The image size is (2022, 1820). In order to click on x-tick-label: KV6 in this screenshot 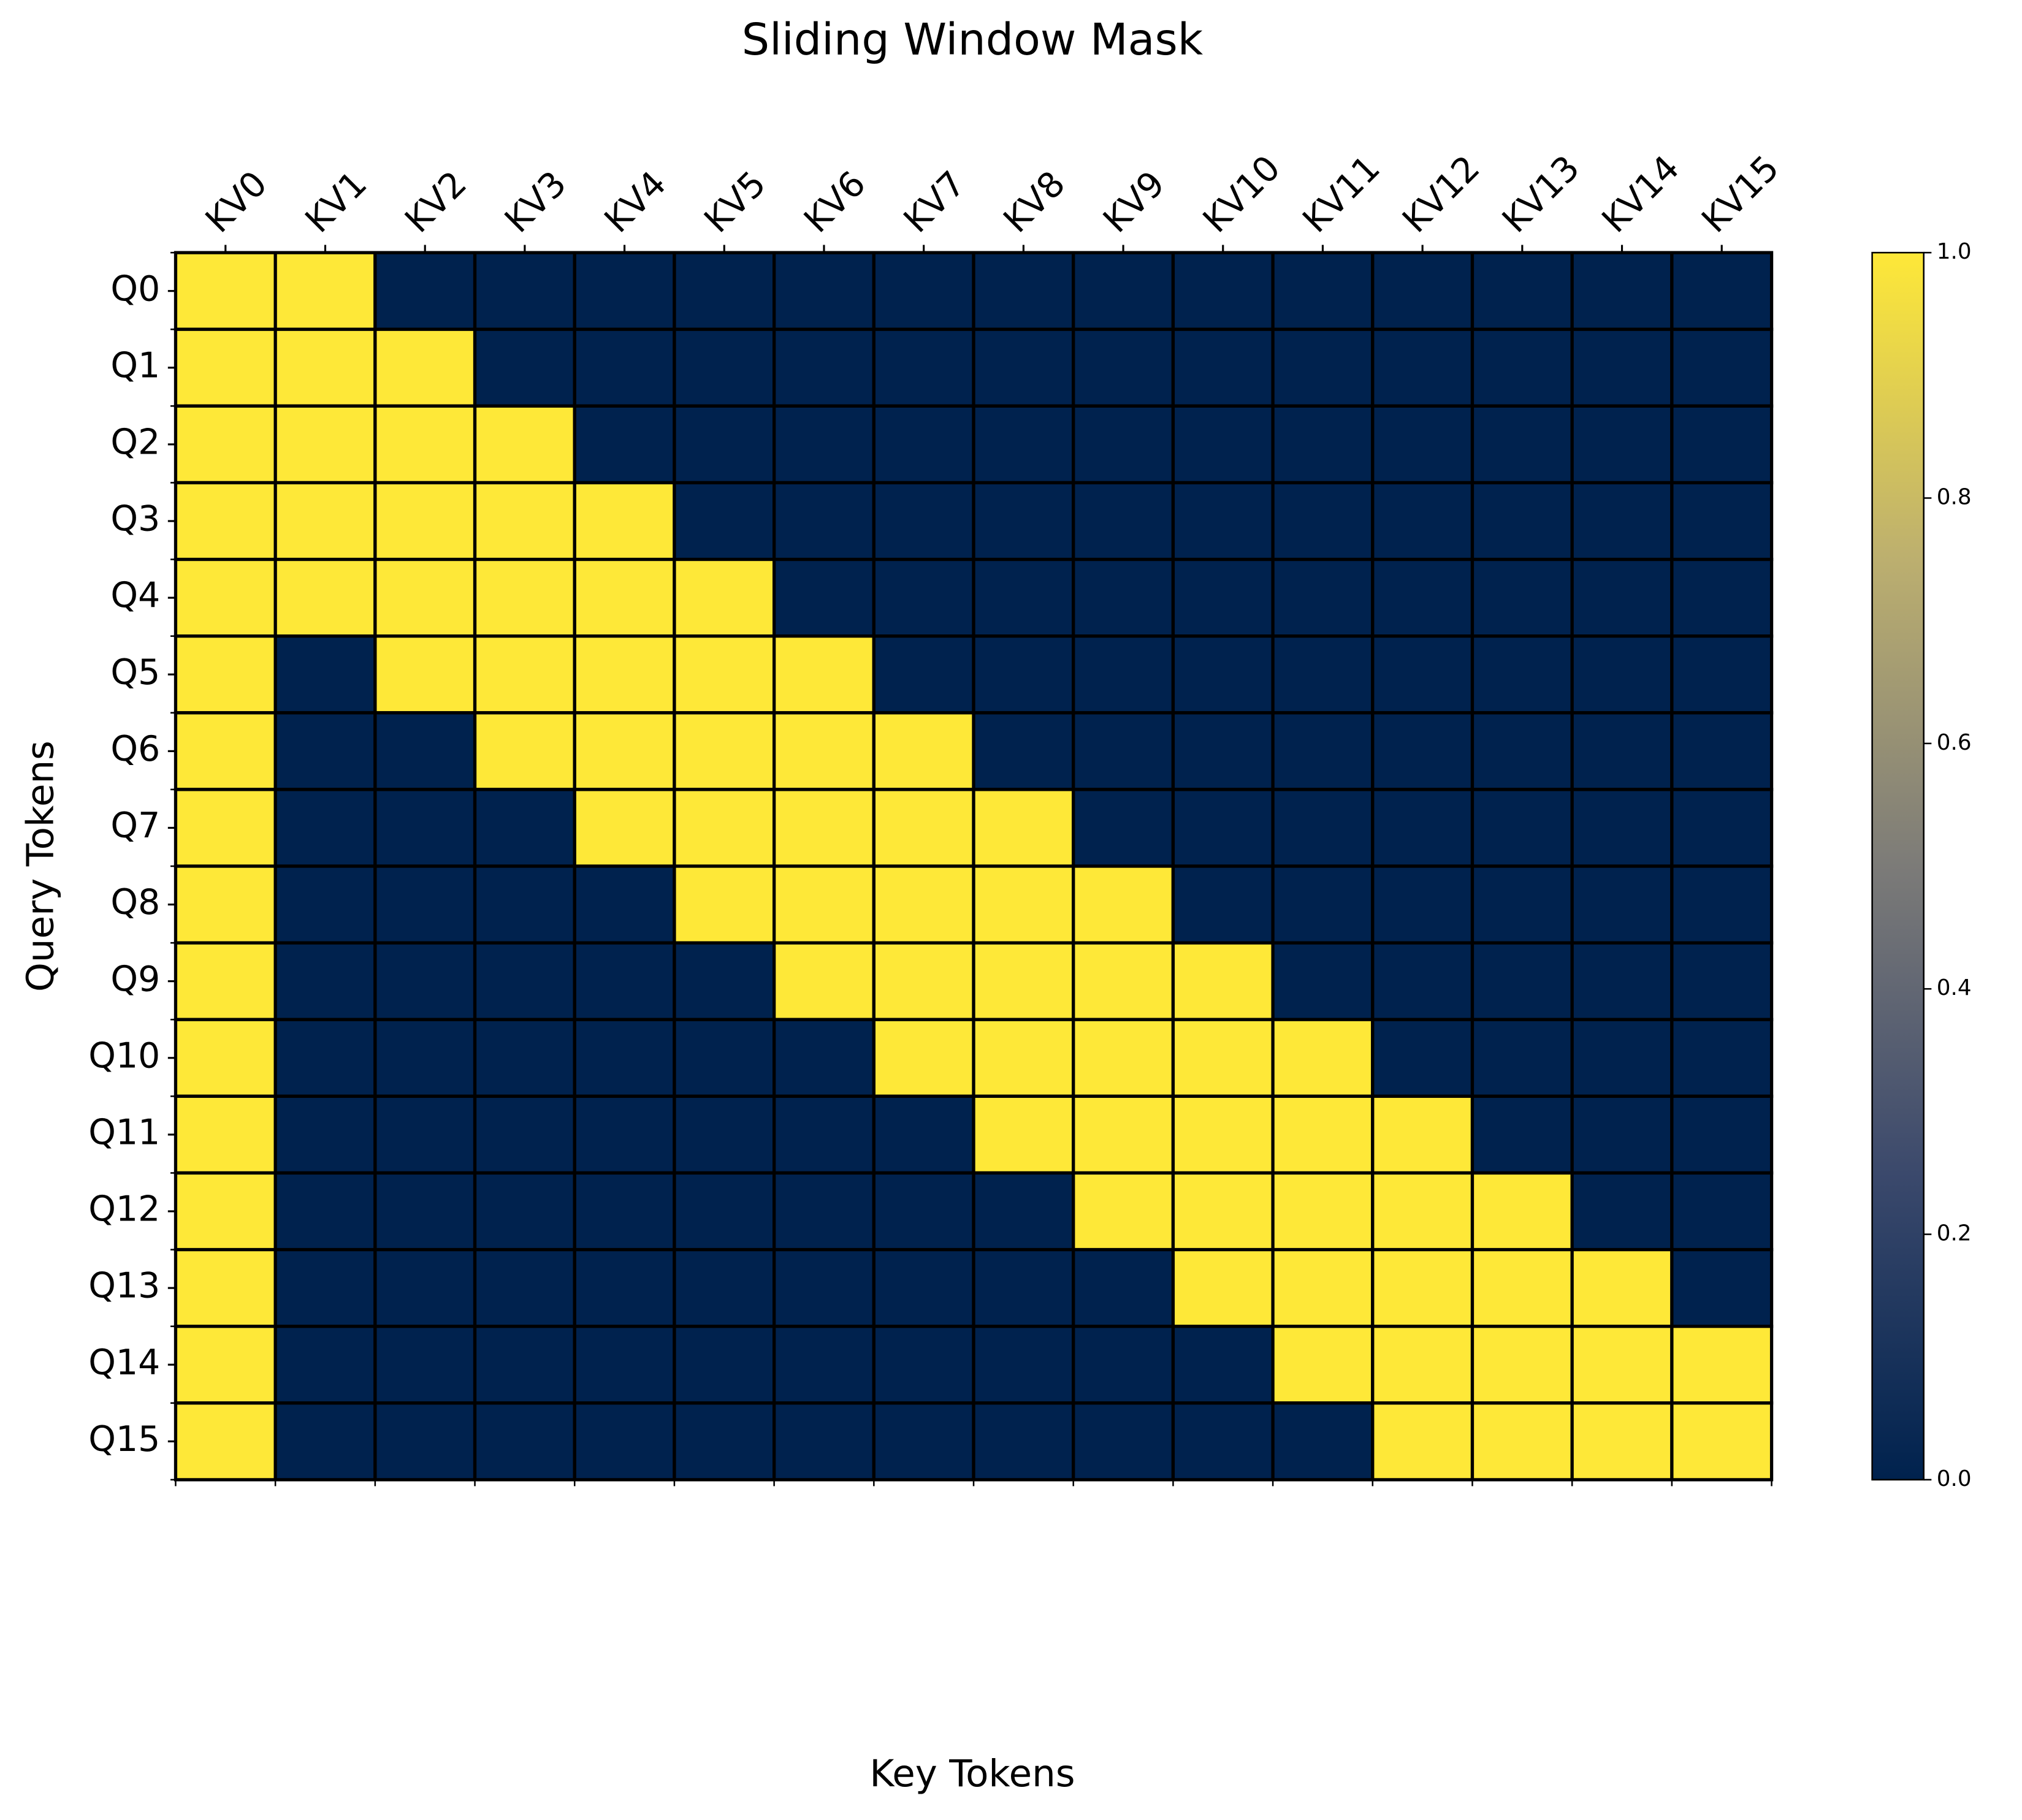, I will do `click(835, 202)`.